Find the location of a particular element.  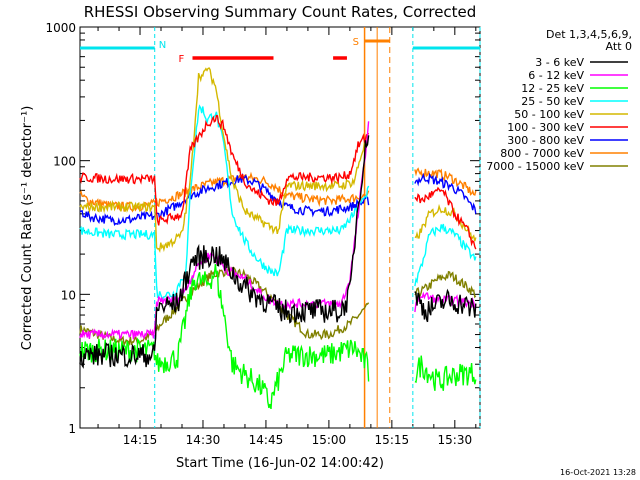

series-line-9-b is located at coordinates (445, 284).